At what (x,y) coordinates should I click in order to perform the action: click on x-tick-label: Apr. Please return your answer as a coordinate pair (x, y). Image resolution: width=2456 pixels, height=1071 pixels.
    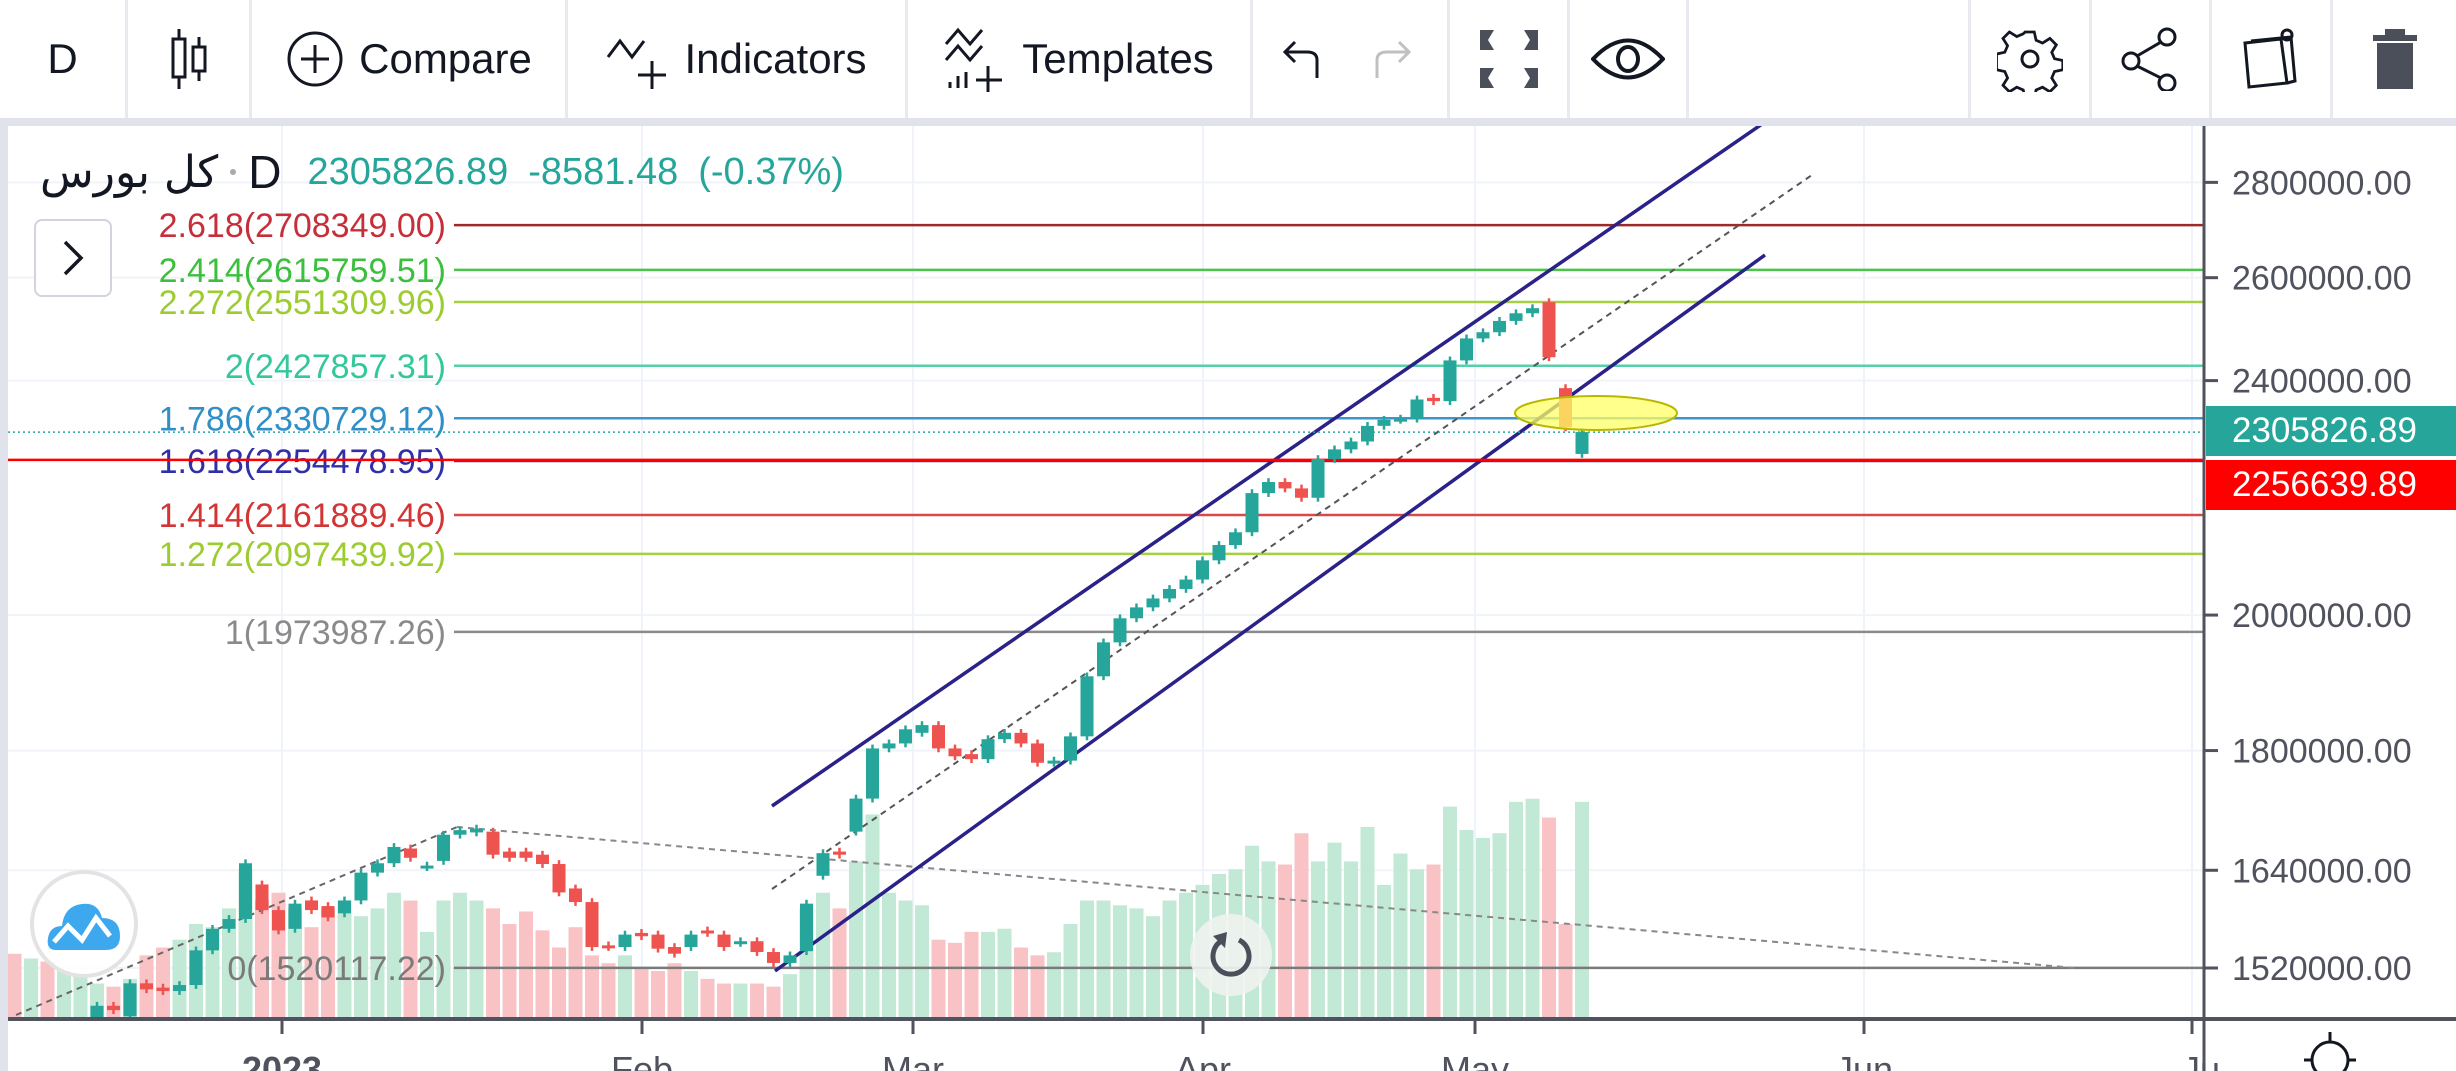
    Looking at the image, I should click on (1203, 1060).